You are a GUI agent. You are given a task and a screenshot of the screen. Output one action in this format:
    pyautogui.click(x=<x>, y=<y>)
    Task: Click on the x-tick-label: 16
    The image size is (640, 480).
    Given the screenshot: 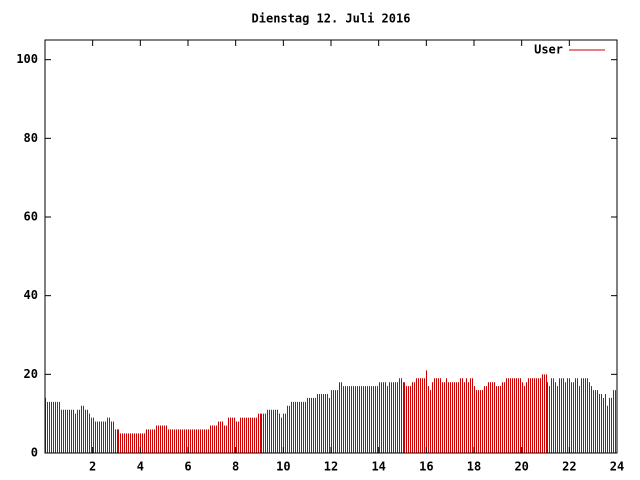 What is the action you would take?
    pyautogui.click(x=426, y=467)
    